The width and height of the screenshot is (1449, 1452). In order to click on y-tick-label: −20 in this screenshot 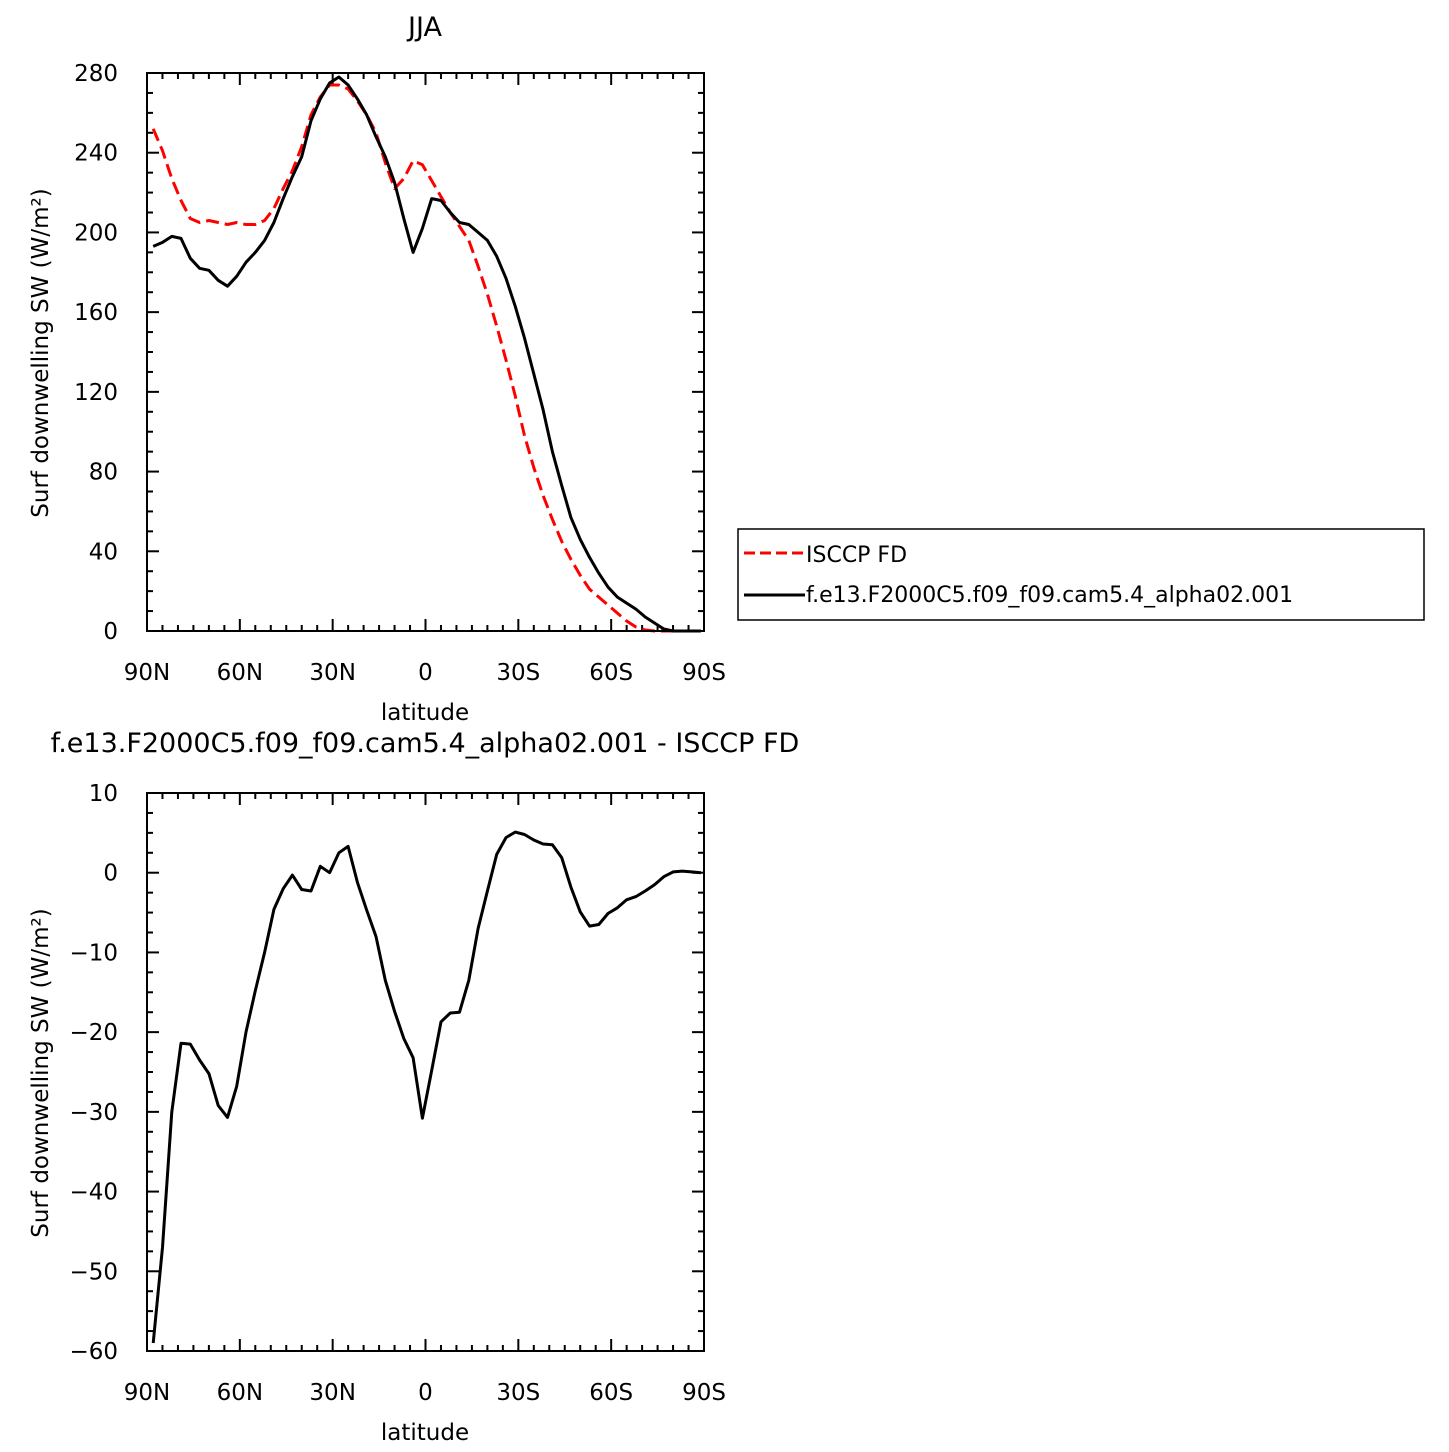, I will do `click(93, 1033)`.